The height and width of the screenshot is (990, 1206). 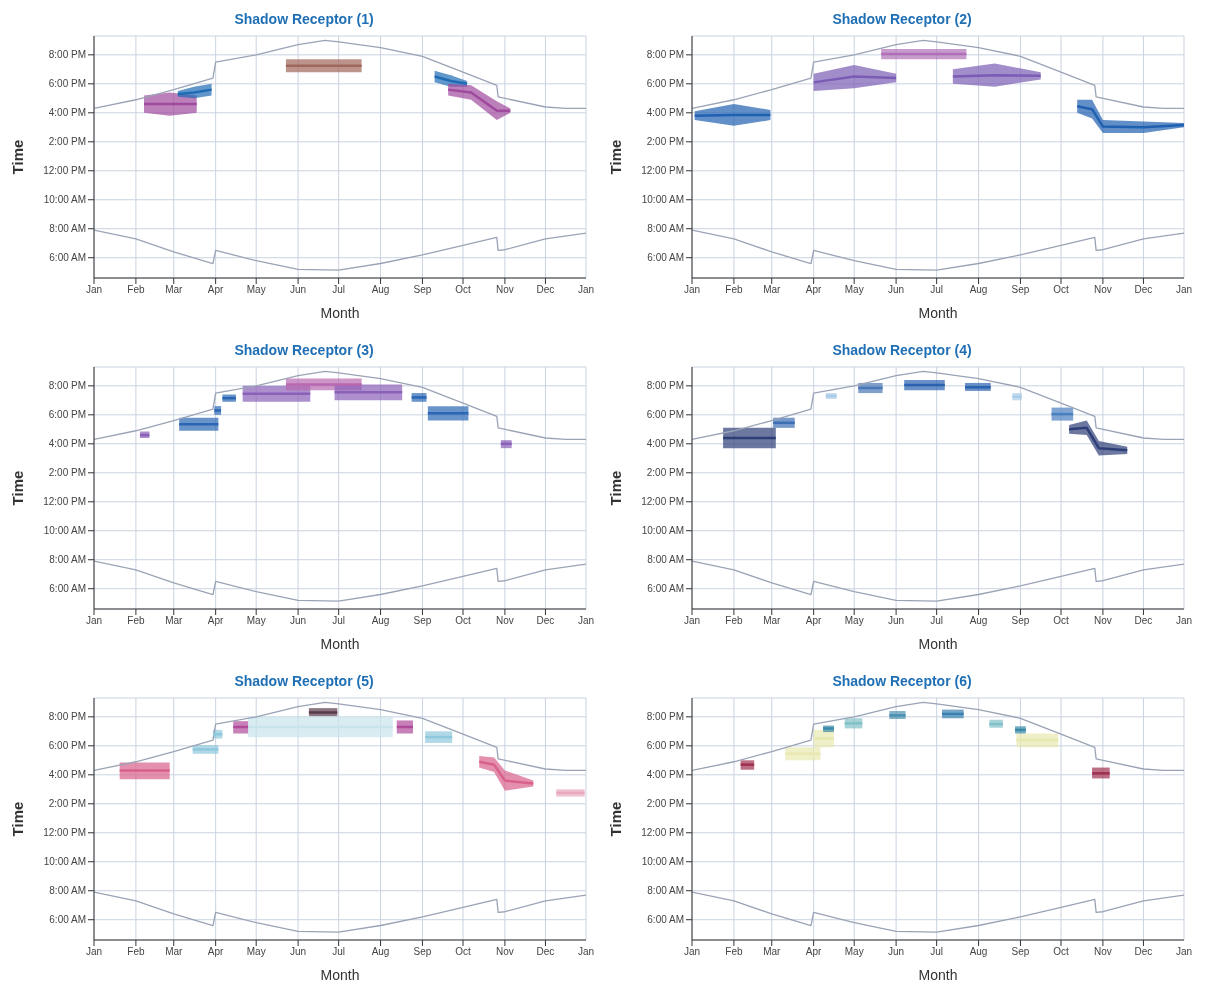 What do you see at coordinates (304, 19) in the screenshot?
I see `chart-title: Shadow Receptor (1)` at bounding box center [304, 19].